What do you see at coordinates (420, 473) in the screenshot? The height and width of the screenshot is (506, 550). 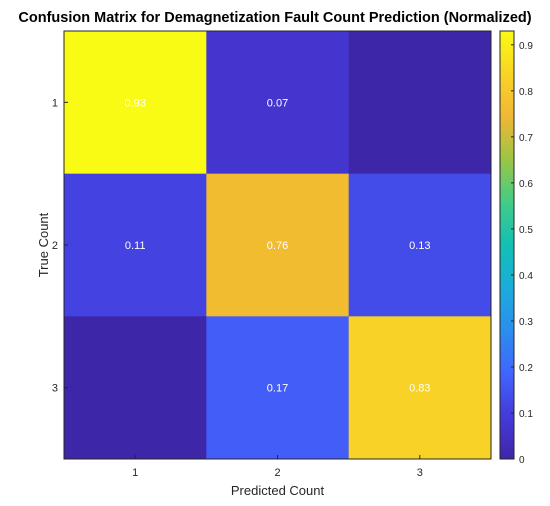 I see `x-tick-label: 3` at bounding box center [420, 473].